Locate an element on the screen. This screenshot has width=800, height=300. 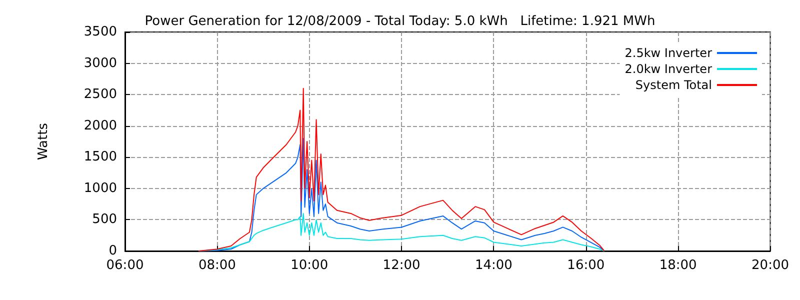
y-tick-label: 0 is located at coordinates (112, 251).